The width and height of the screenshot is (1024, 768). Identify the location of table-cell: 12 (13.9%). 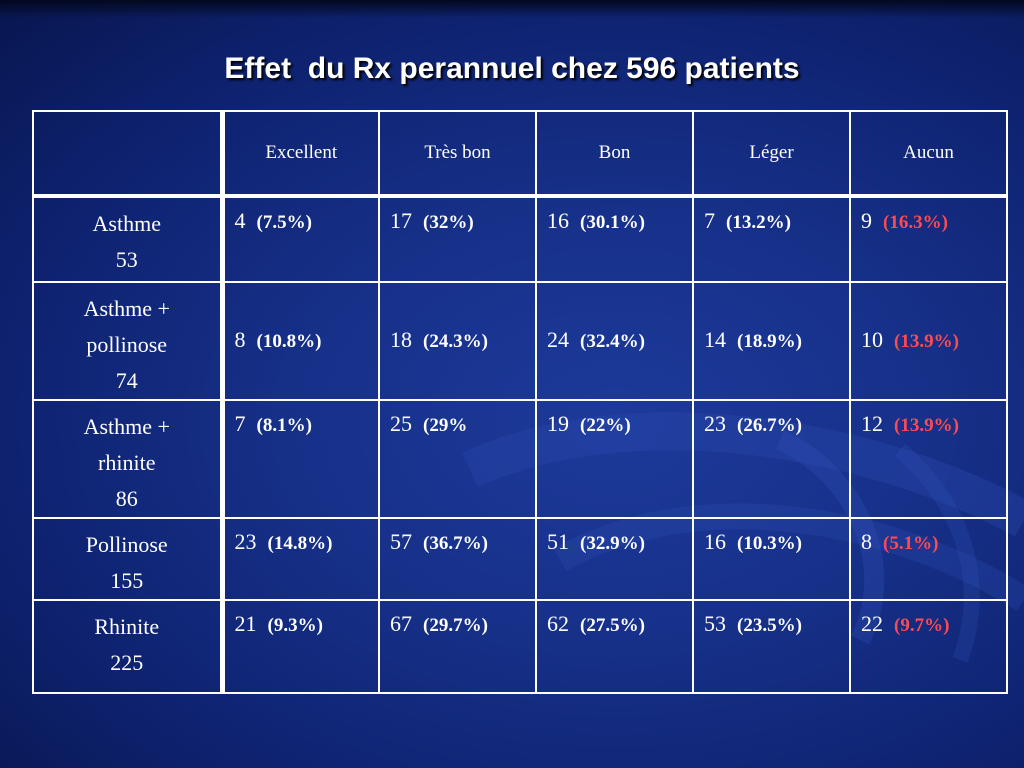
(928, 459).